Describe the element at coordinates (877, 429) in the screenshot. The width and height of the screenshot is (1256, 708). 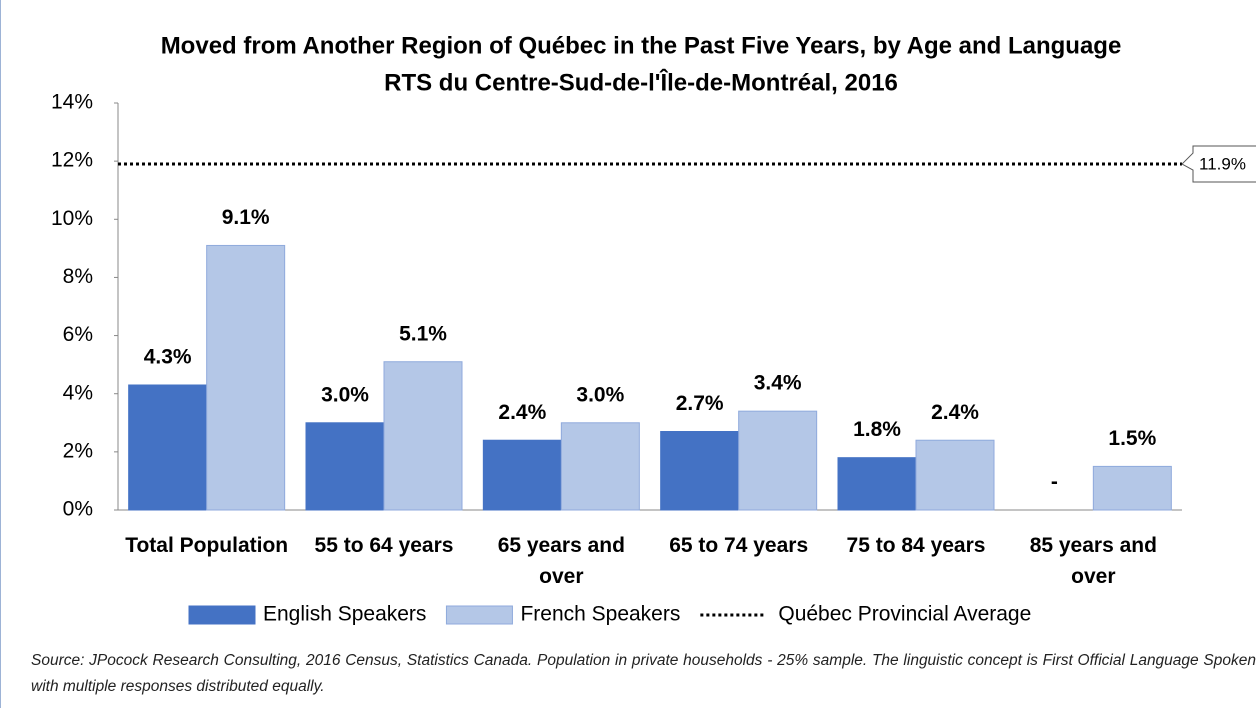
I see `data-label: 1.8%` at that location.